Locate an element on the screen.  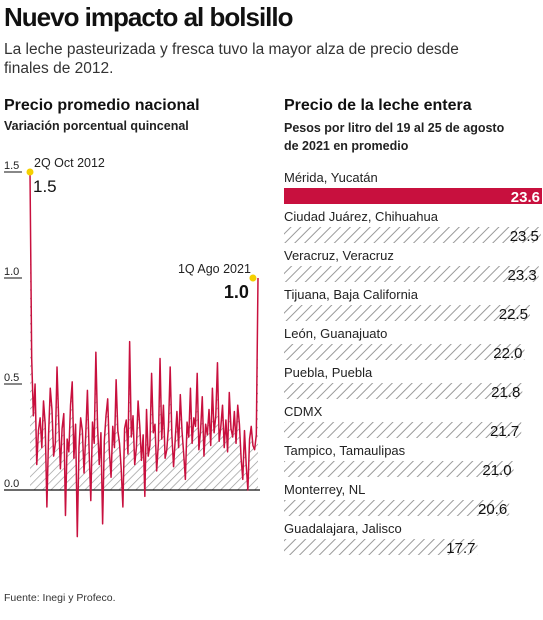
bar-value-label: 23.5 is located at coordinates (524, 236).